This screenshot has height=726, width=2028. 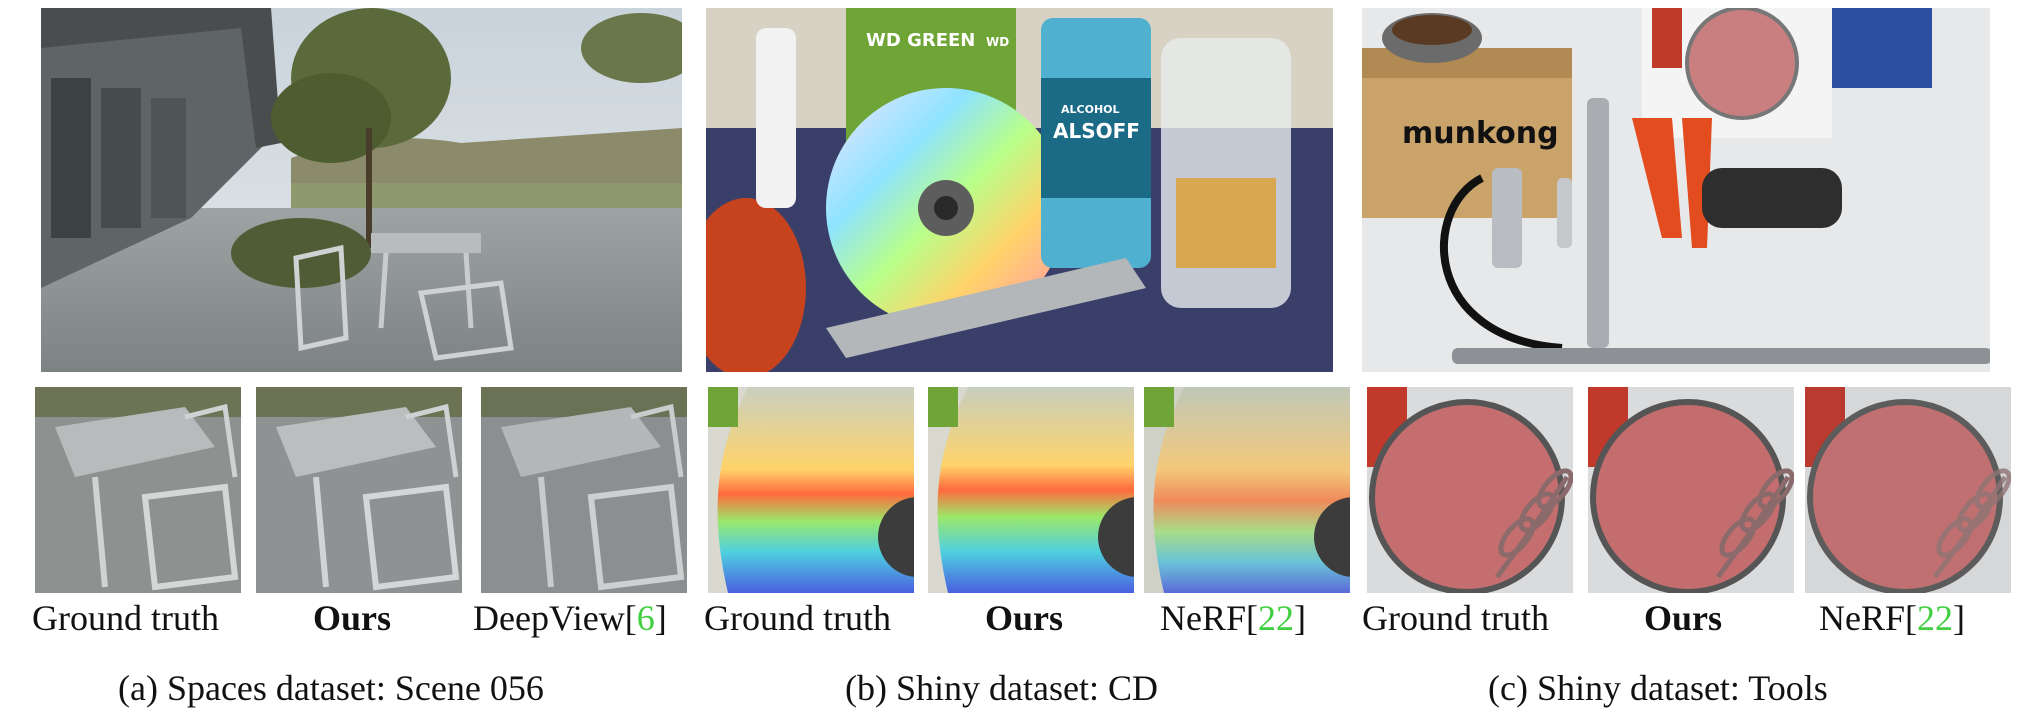 What do you see at coordinates (1691, 490) in the screenshot?
I see `tools-crop-ours` at bounding box center [1691, 490].